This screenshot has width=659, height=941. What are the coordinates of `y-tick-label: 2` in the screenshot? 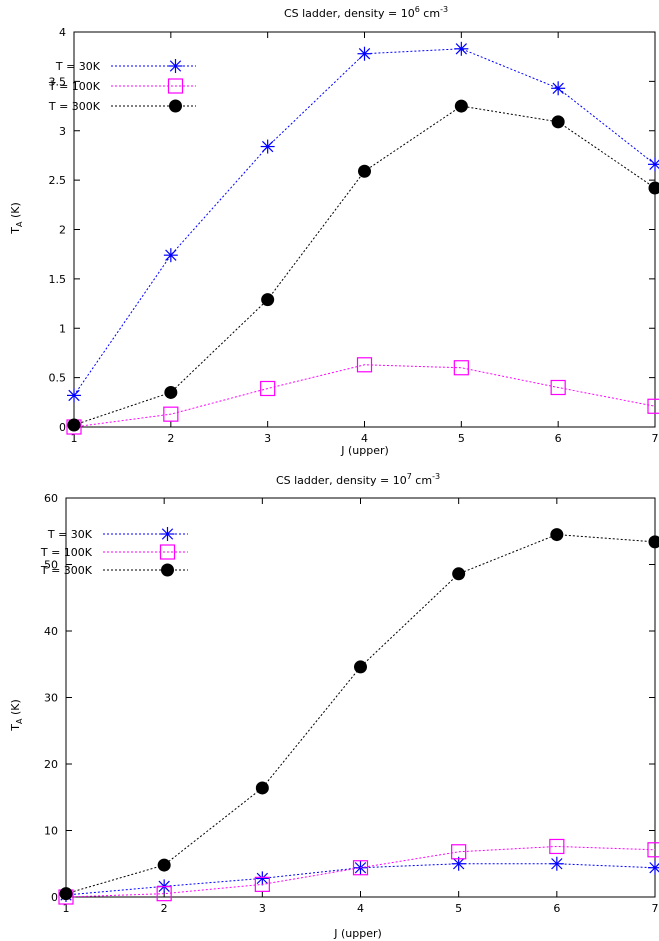 It's located at (62, 230).